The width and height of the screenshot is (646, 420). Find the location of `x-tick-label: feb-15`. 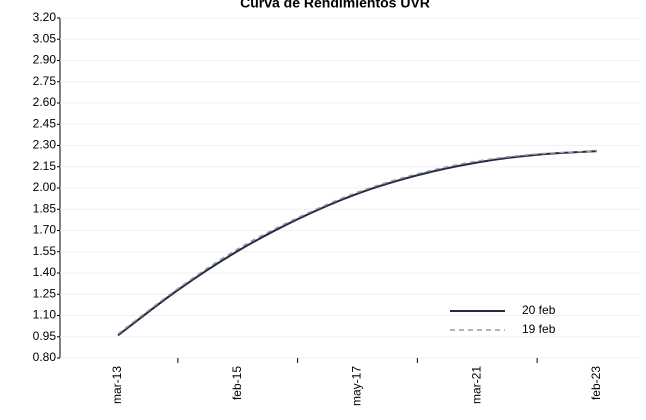

x-tick-label: feb-15 is located at coordinates (237, 383).